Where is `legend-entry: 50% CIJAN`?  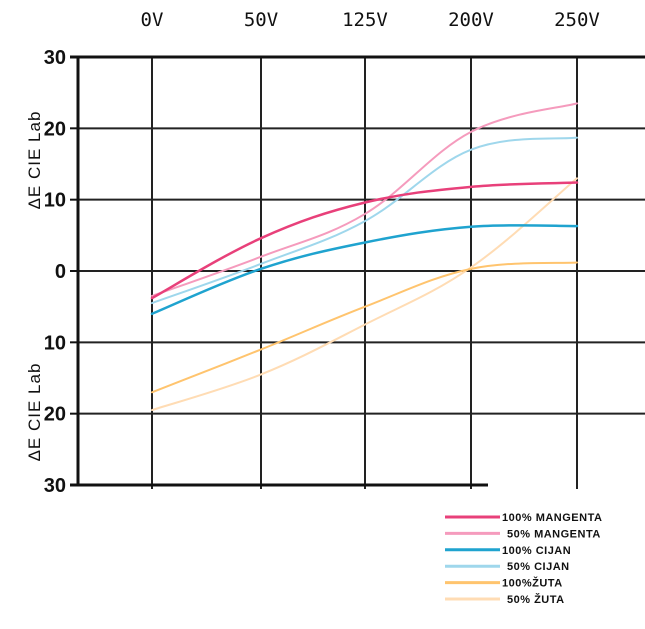
legend-entry: 50% CIJAN is located at coordinates (538, 567).